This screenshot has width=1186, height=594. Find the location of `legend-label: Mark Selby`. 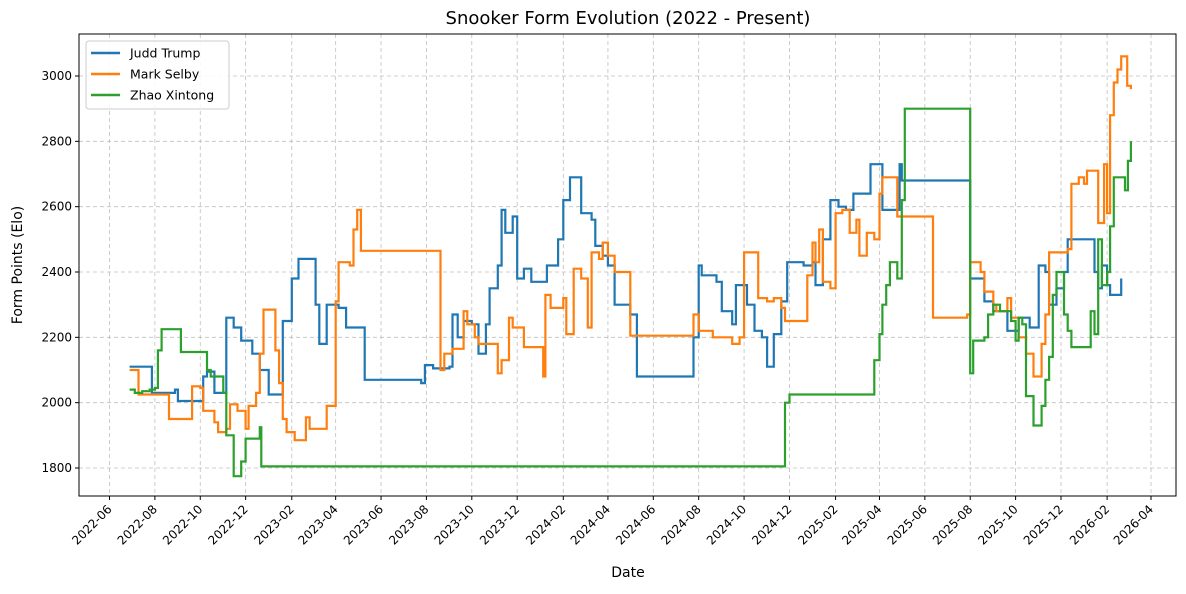

legend-label: Mark Selby is located at coordinates (165, 74).